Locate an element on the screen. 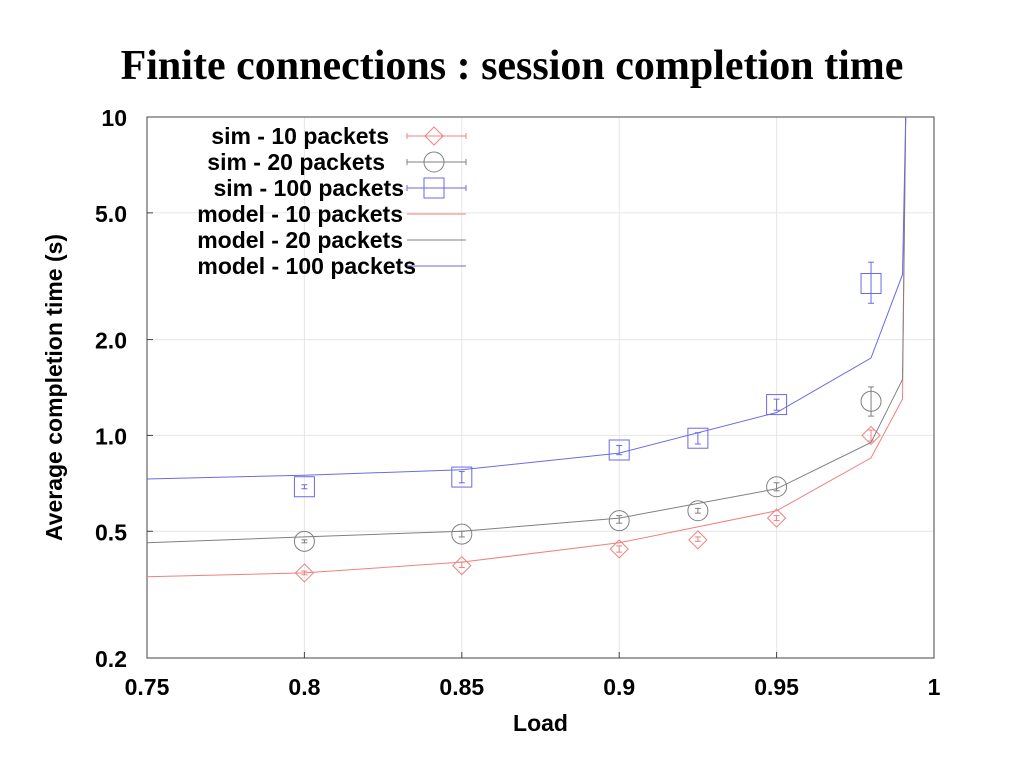 The image size is (1024, 768). x-tick-label: 0.75 is located at coordinates (147, 687).